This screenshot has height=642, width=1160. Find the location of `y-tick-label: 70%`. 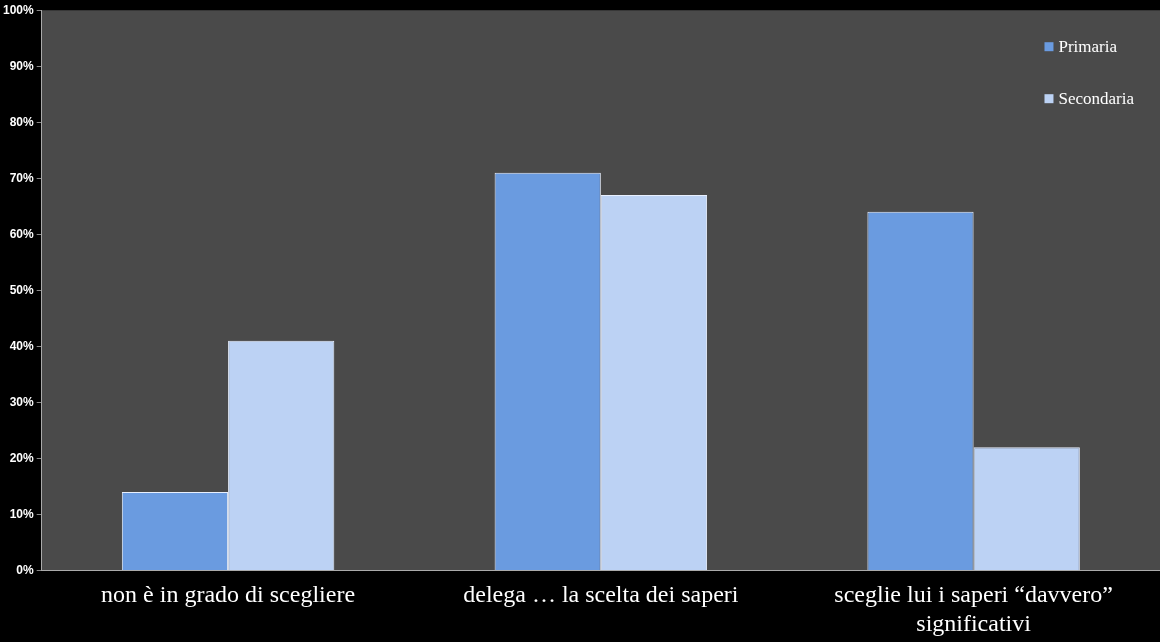

y-tick-label: 70% is located at coordinates (22, 177).